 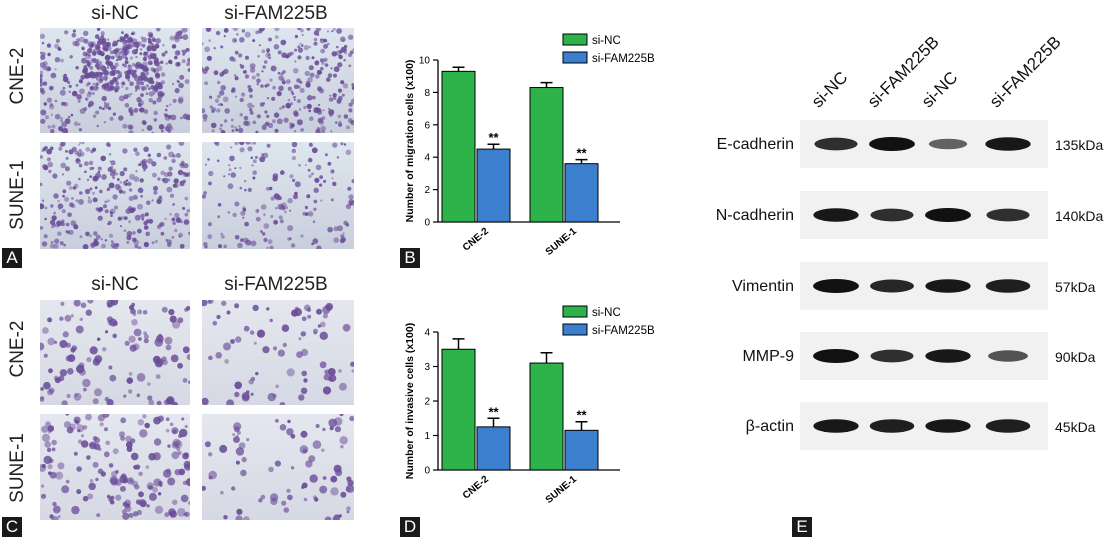 I want to click on kda-label: 57kDa, so click(x=1075, y=287).